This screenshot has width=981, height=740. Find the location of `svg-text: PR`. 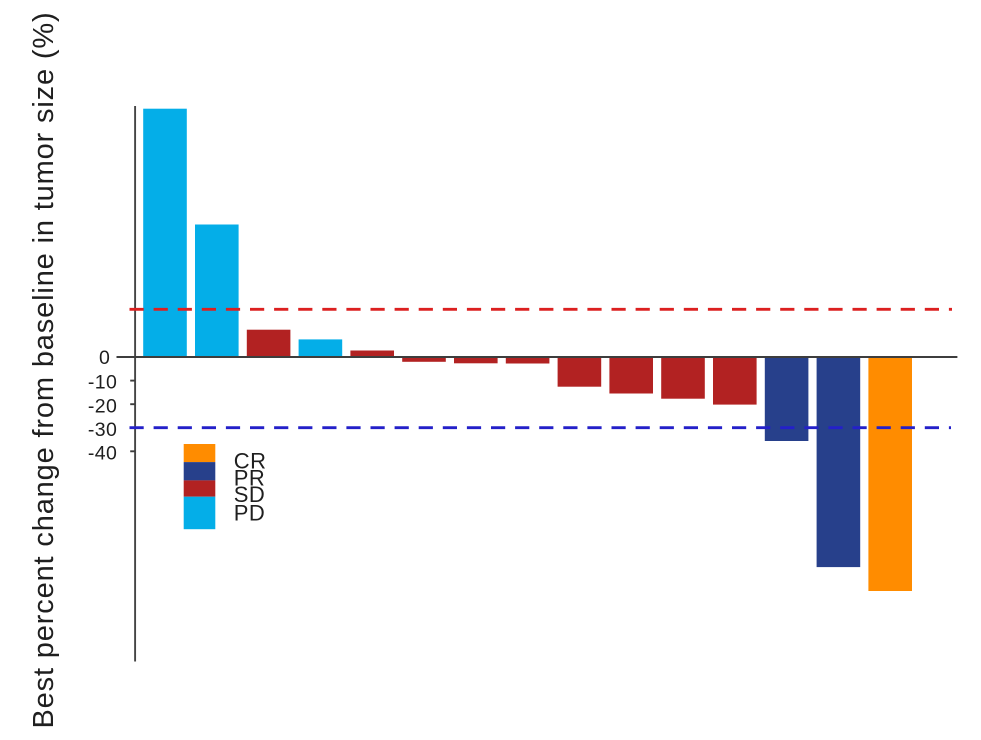

svg-text: PR is located at coordinates (249, 477).